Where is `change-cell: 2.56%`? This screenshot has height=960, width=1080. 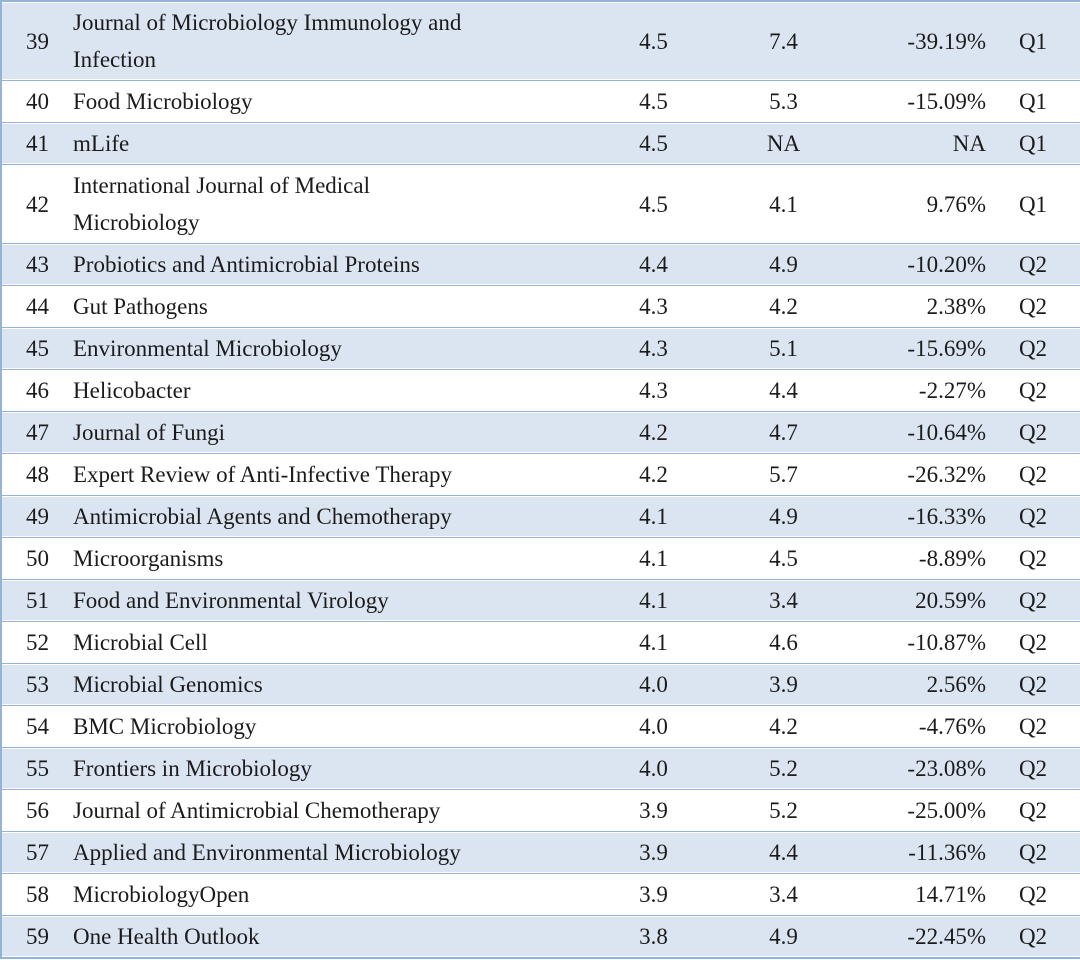 change-cell: 2.56% is located at coordinates (926, 684).